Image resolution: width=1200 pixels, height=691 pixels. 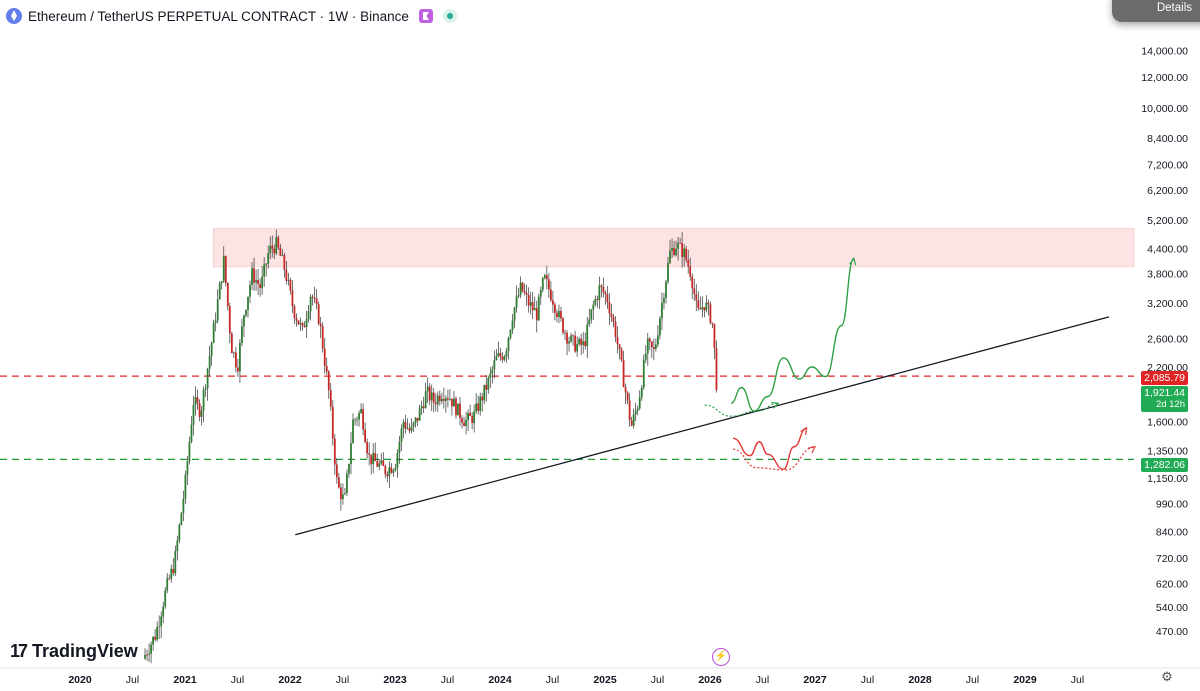 What do you see at coordinates (449, 16) in the screenshot?
I see `market-status-icon` at bounding box center [449, 16].